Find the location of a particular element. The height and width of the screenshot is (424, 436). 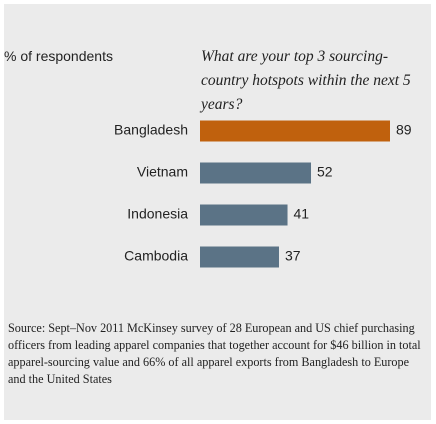

category-label: Vietnam is located at coordinates (162, 172).